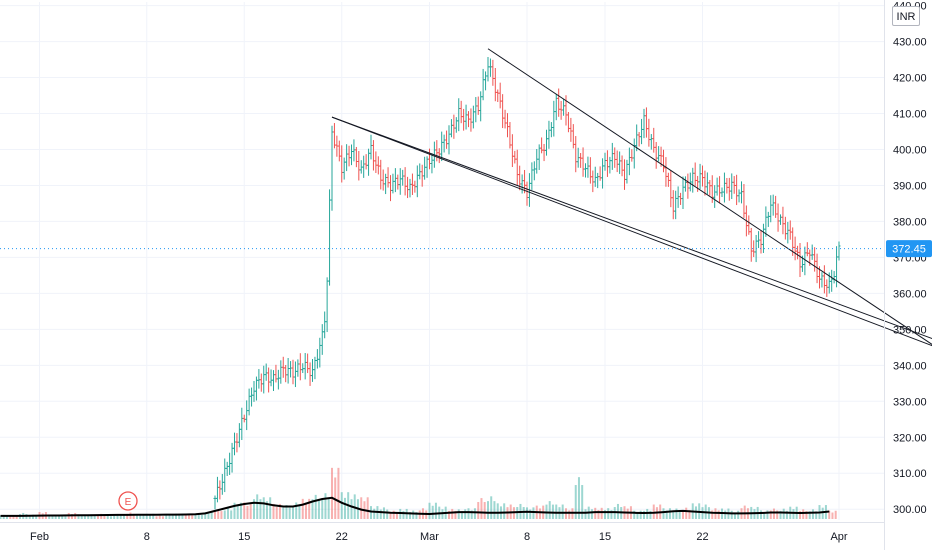 Image resolution: width=932 pixels, height=555 pixels. What do you see at coordinates (910, 186) in the screenshot?
I see `price-tick-label: 390.00` at bounding box center [910, 186].